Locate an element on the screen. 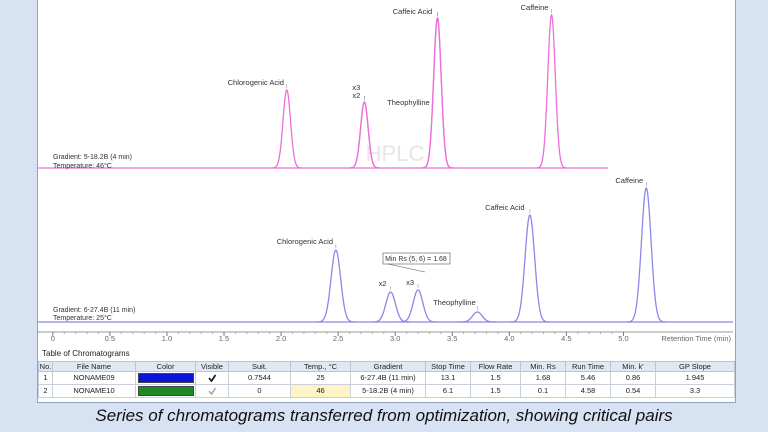  x-tick-label: 3.0 is located at coordinates (395, 338).